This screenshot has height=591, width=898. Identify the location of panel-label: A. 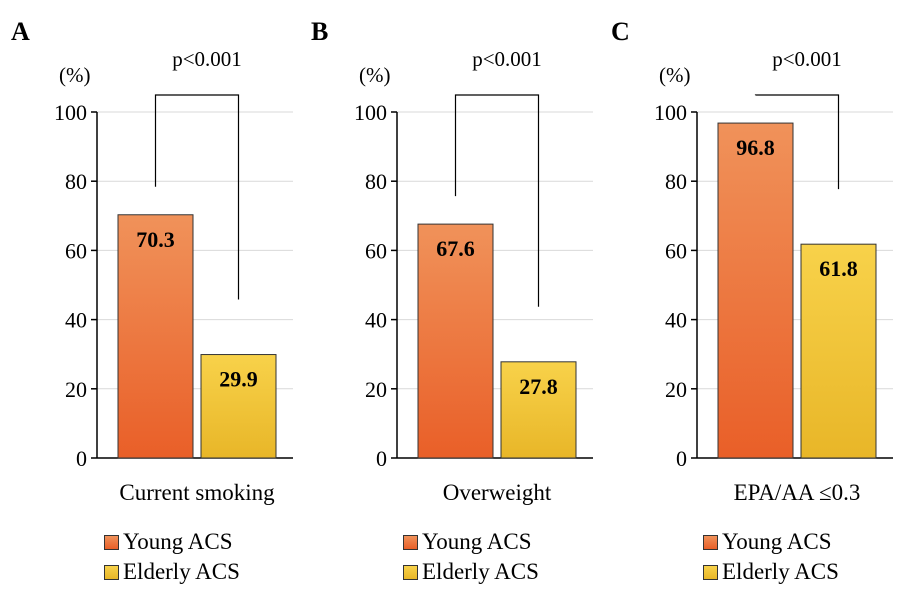
(20, 31).